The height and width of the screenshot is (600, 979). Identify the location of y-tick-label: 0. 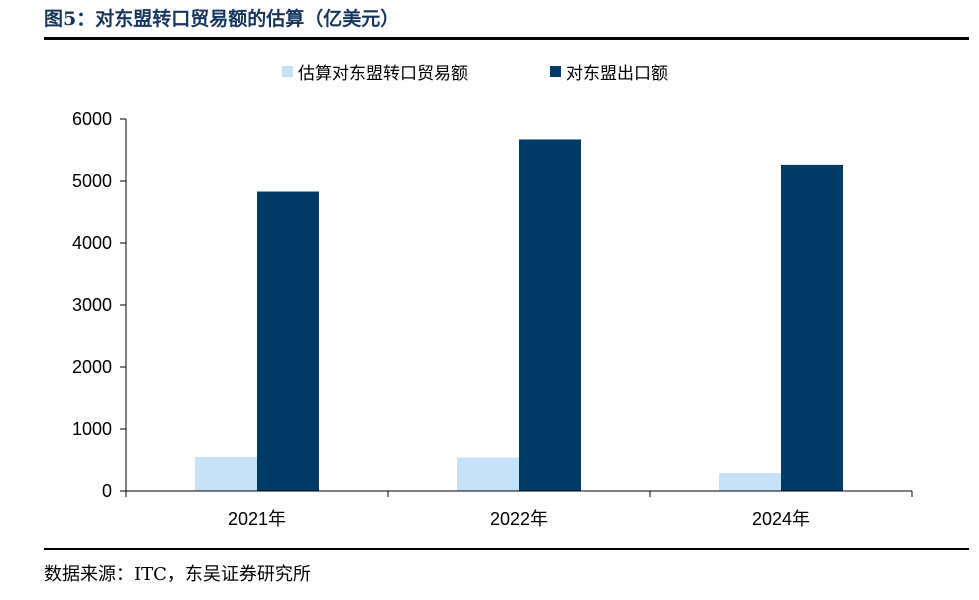
(107, 491).